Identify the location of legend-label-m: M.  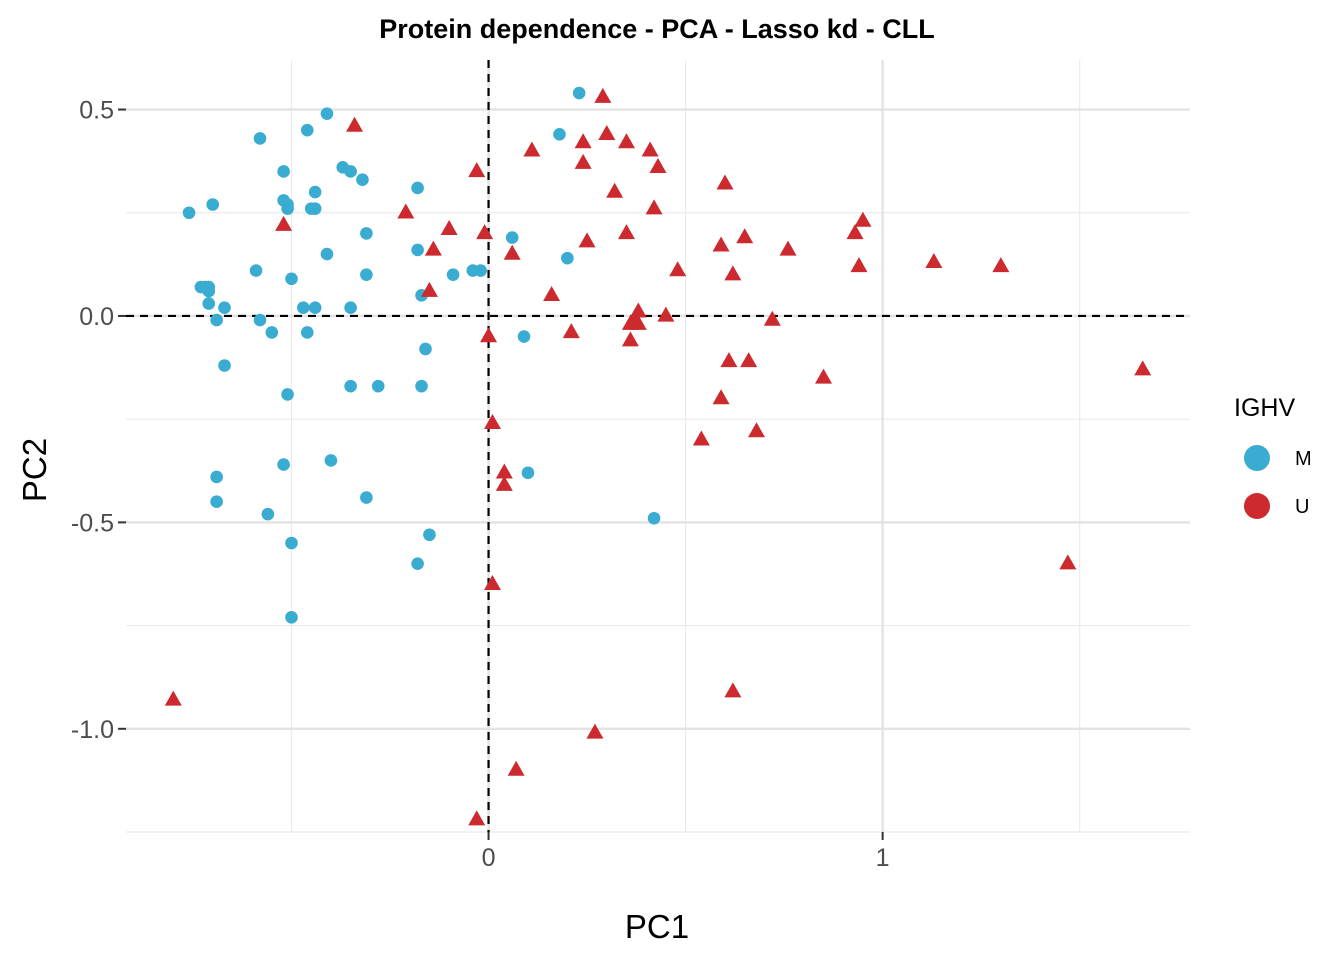
(1303, 459).